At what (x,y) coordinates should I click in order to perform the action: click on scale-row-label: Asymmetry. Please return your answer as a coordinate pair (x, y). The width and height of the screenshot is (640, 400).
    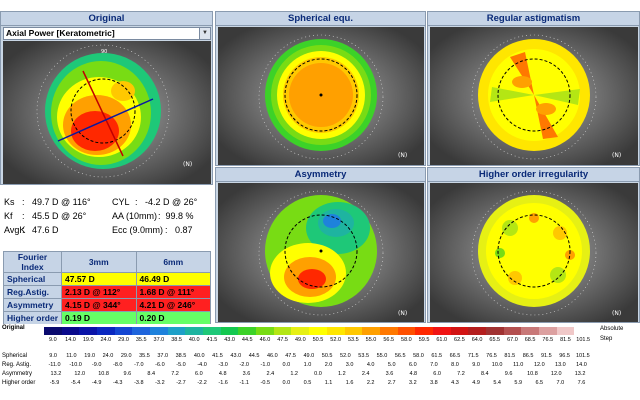
    Looking at the image, I should click on (17, 374).